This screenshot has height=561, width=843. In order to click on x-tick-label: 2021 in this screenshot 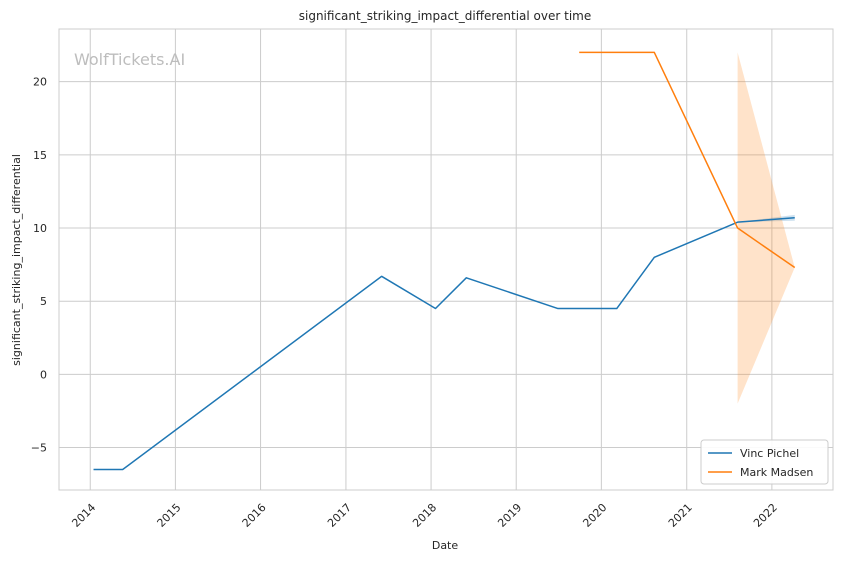, I will do `click(680, 515)`.